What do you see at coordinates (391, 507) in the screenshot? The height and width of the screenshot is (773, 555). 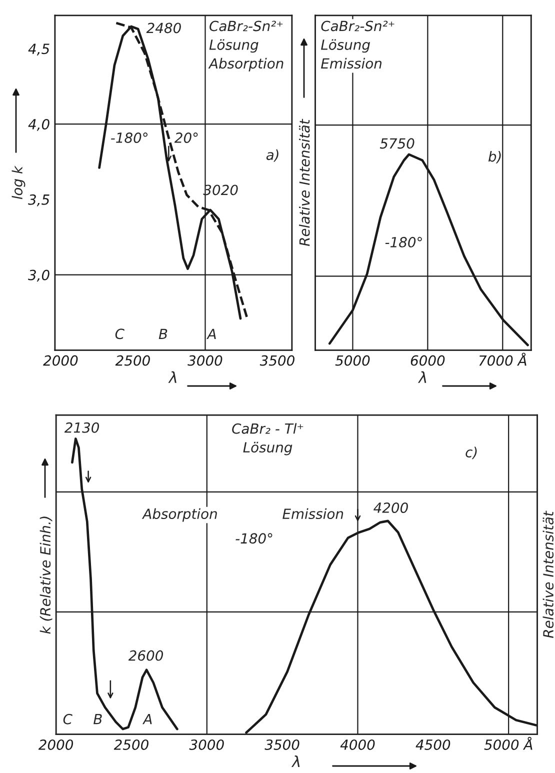 I see `annotation: 4200` at bounding box center [391, 507].